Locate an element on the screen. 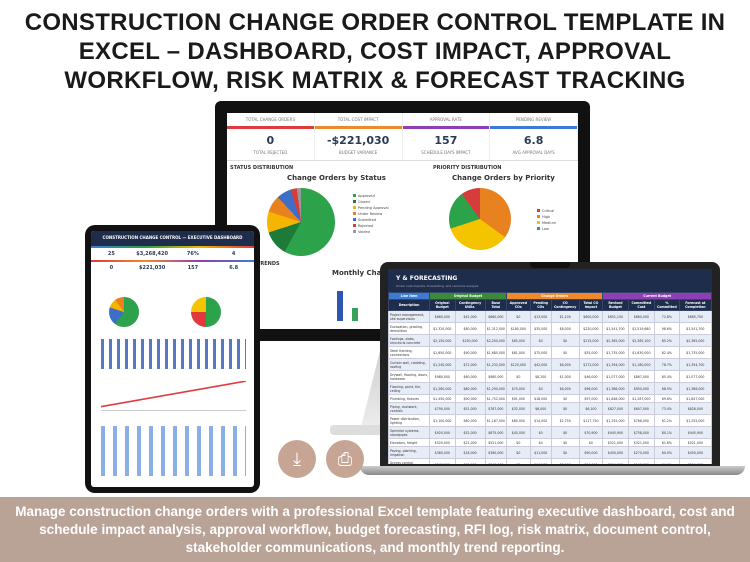 The height and width of the screenshot is (562, 750). tablet-status-pie is located at coordinates (124, 312).